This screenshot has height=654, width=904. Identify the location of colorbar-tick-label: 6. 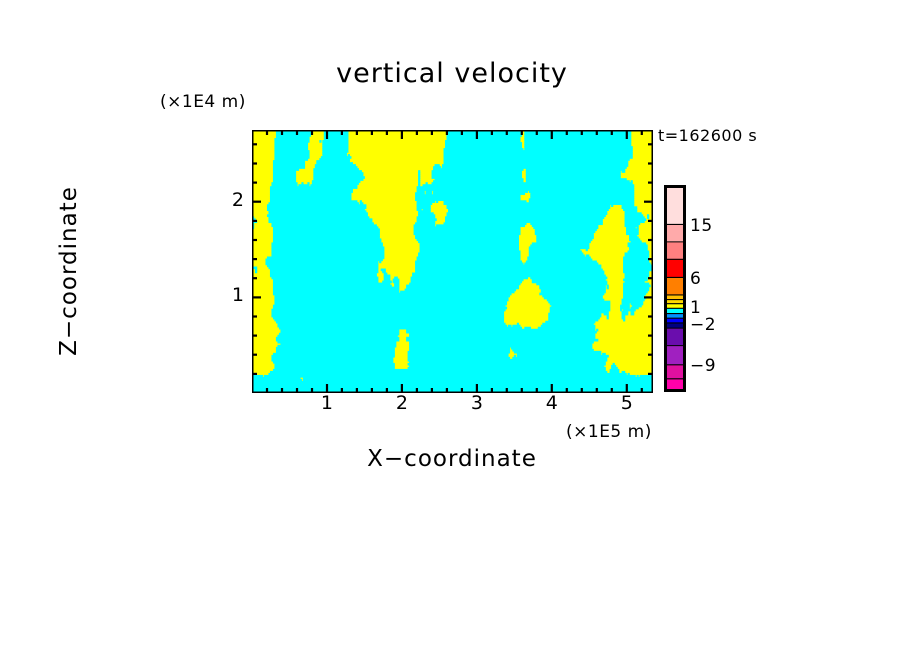
(696, 278).